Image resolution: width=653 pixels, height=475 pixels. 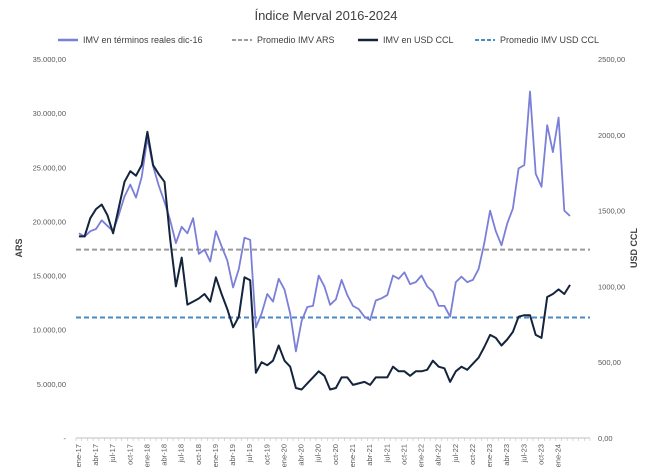 I want to click on y-left-tick-label: 35.000,00, so click(x=49, y=59).